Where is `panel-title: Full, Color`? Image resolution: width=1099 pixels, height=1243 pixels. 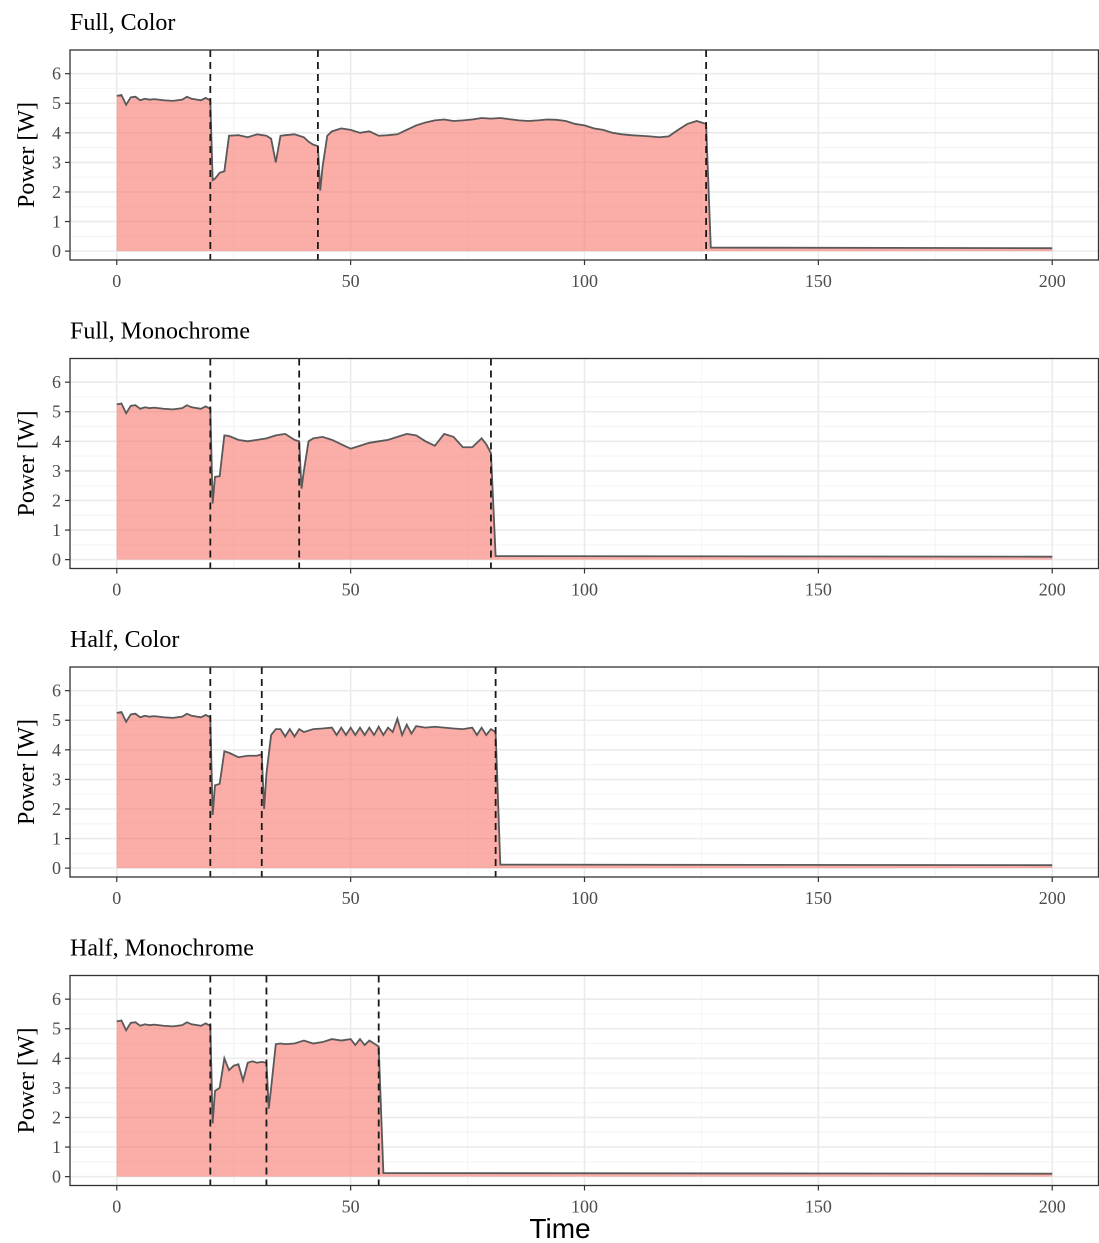
panel-title: Full, Color is located at coordinates (122, 23).